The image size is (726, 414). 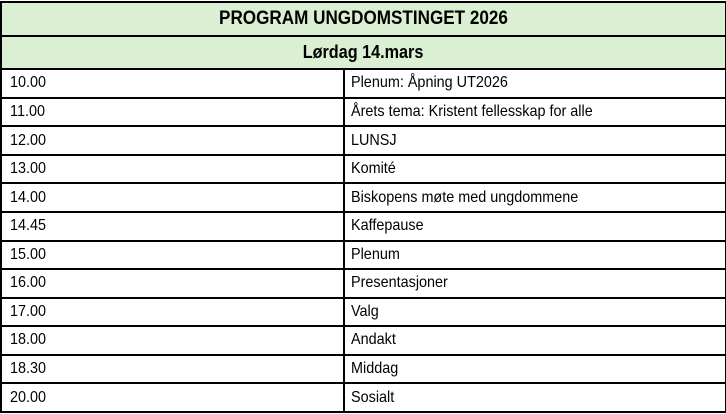 I want to click on activity-text: Sosialt, so click(x=373, y=397).